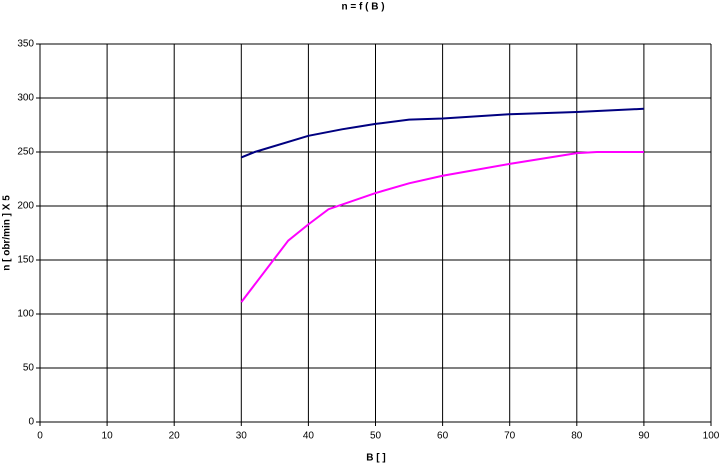 This screenshot has height=465, width=720. Describe the element at coordinates (25, 206) in the screenshot. I see `y-tick-label: 200` at that location.